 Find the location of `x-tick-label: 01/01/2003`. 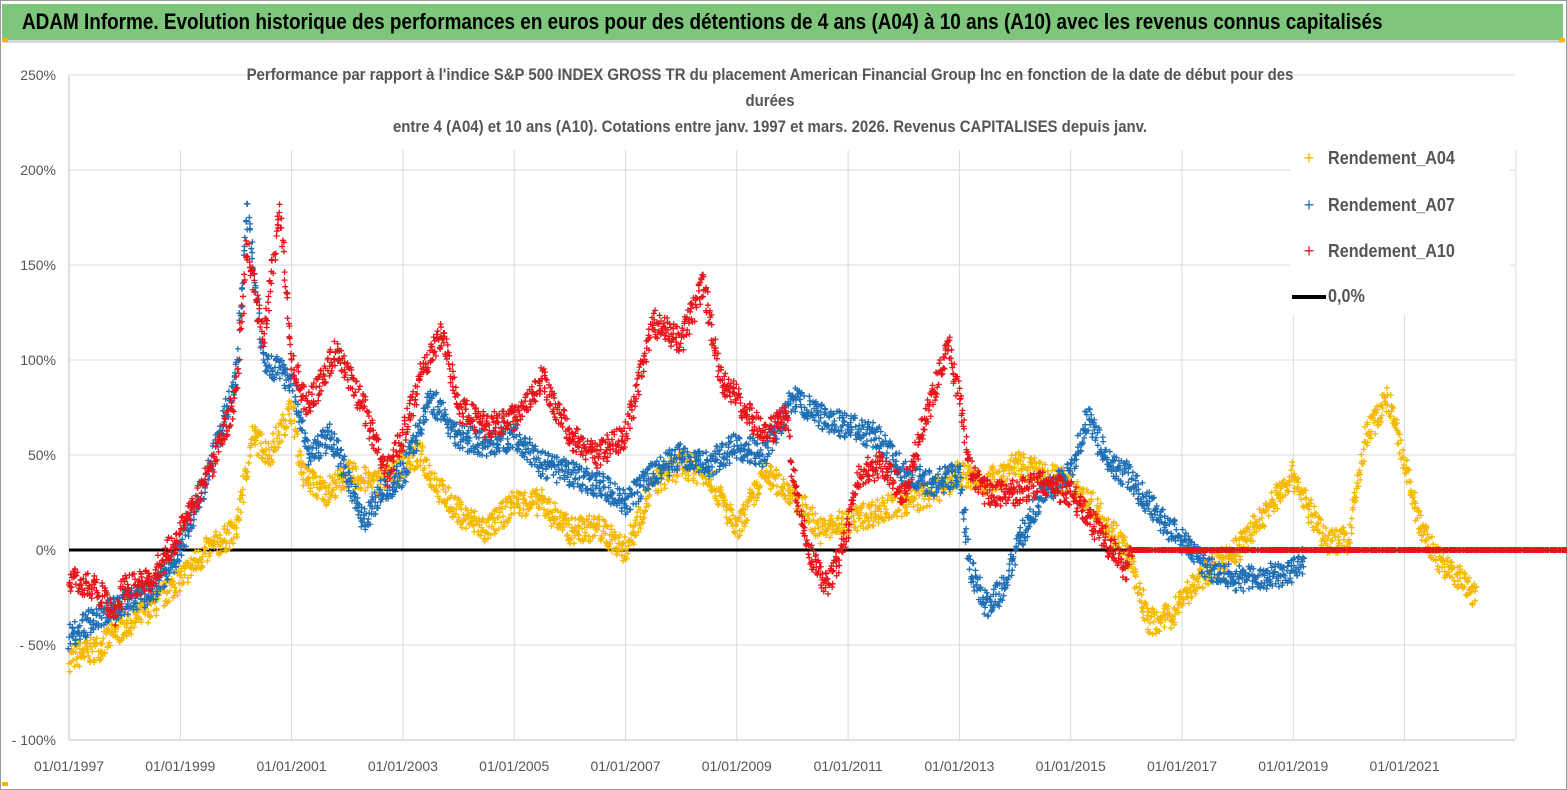

x-tick-label: 01/01/2003 is located at coordinates (403, 766).